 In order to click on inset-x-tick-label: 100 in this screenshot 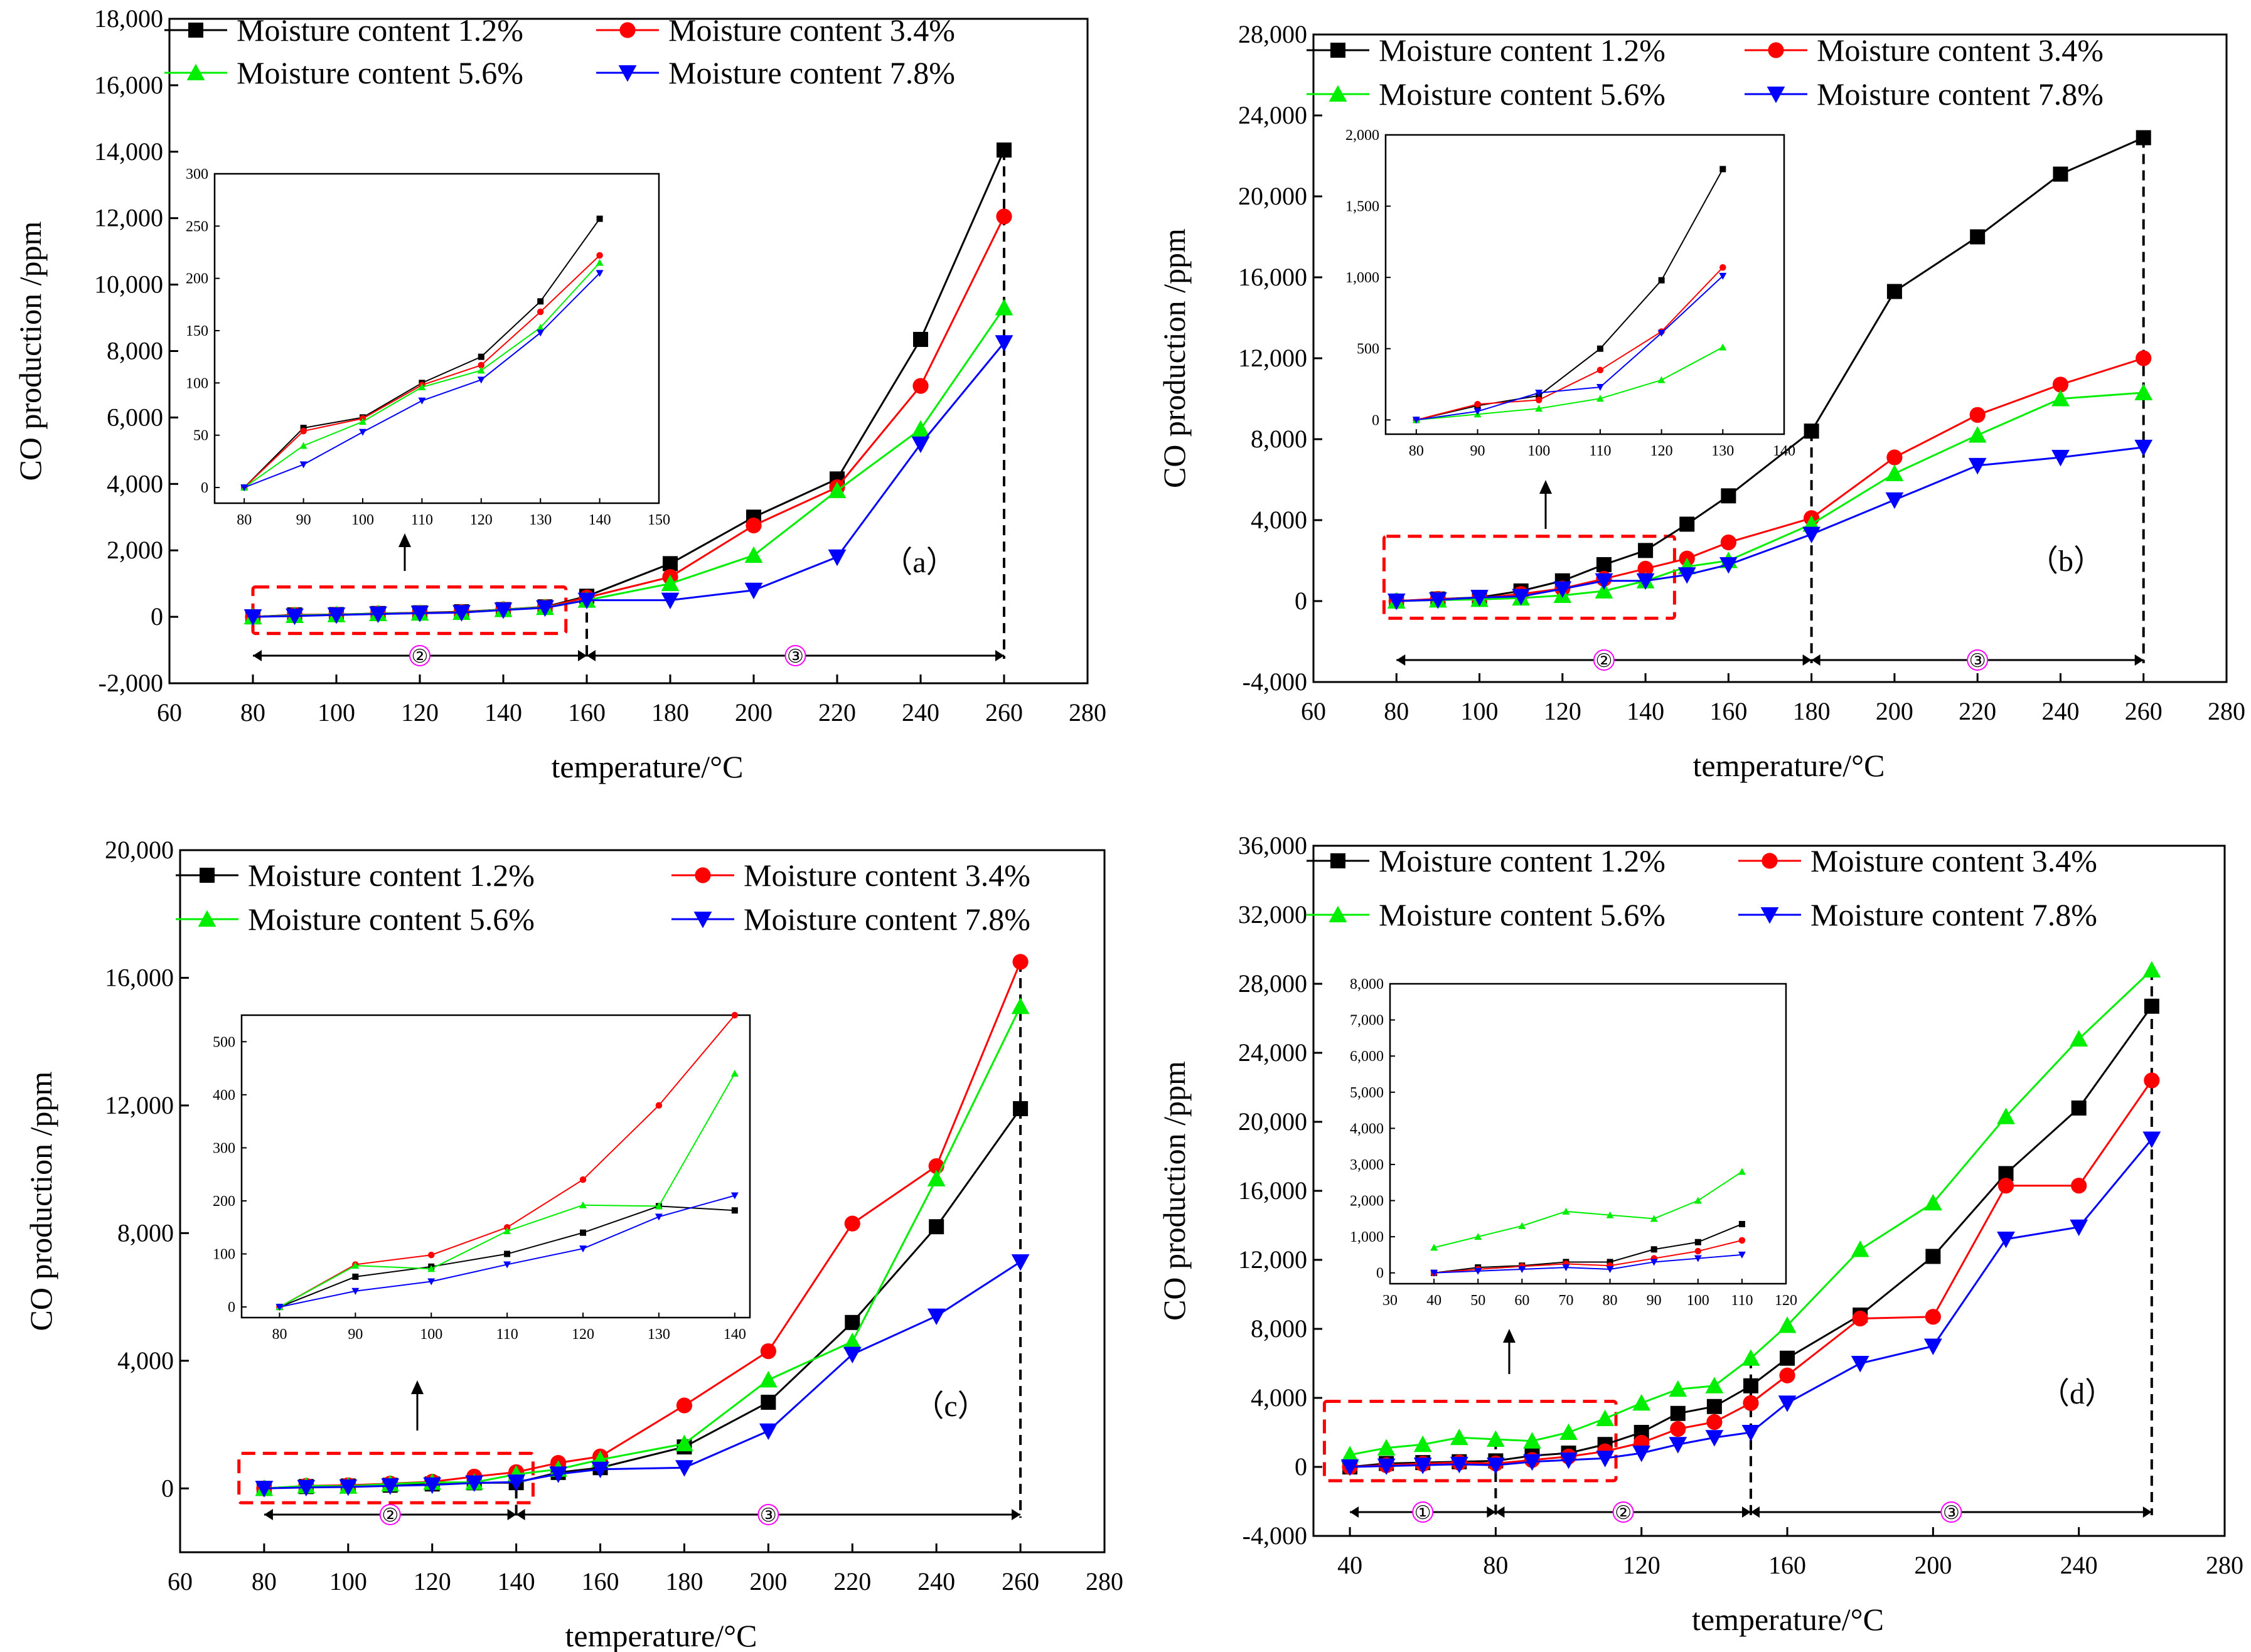, I will do `click(1698, 1300)`.